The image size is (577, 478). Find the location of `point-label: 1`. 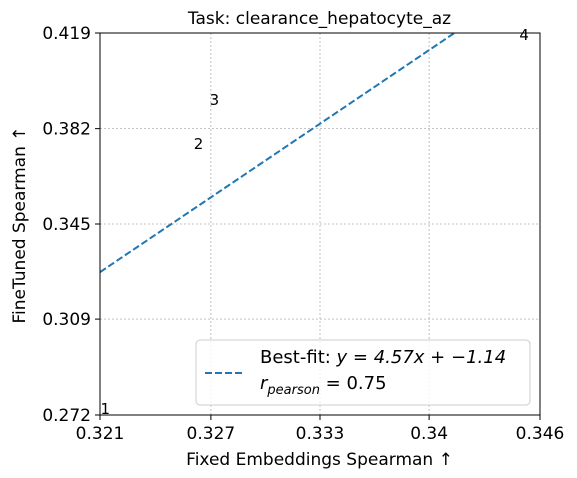

point-label: 1 is located at coordinates (106, 409).